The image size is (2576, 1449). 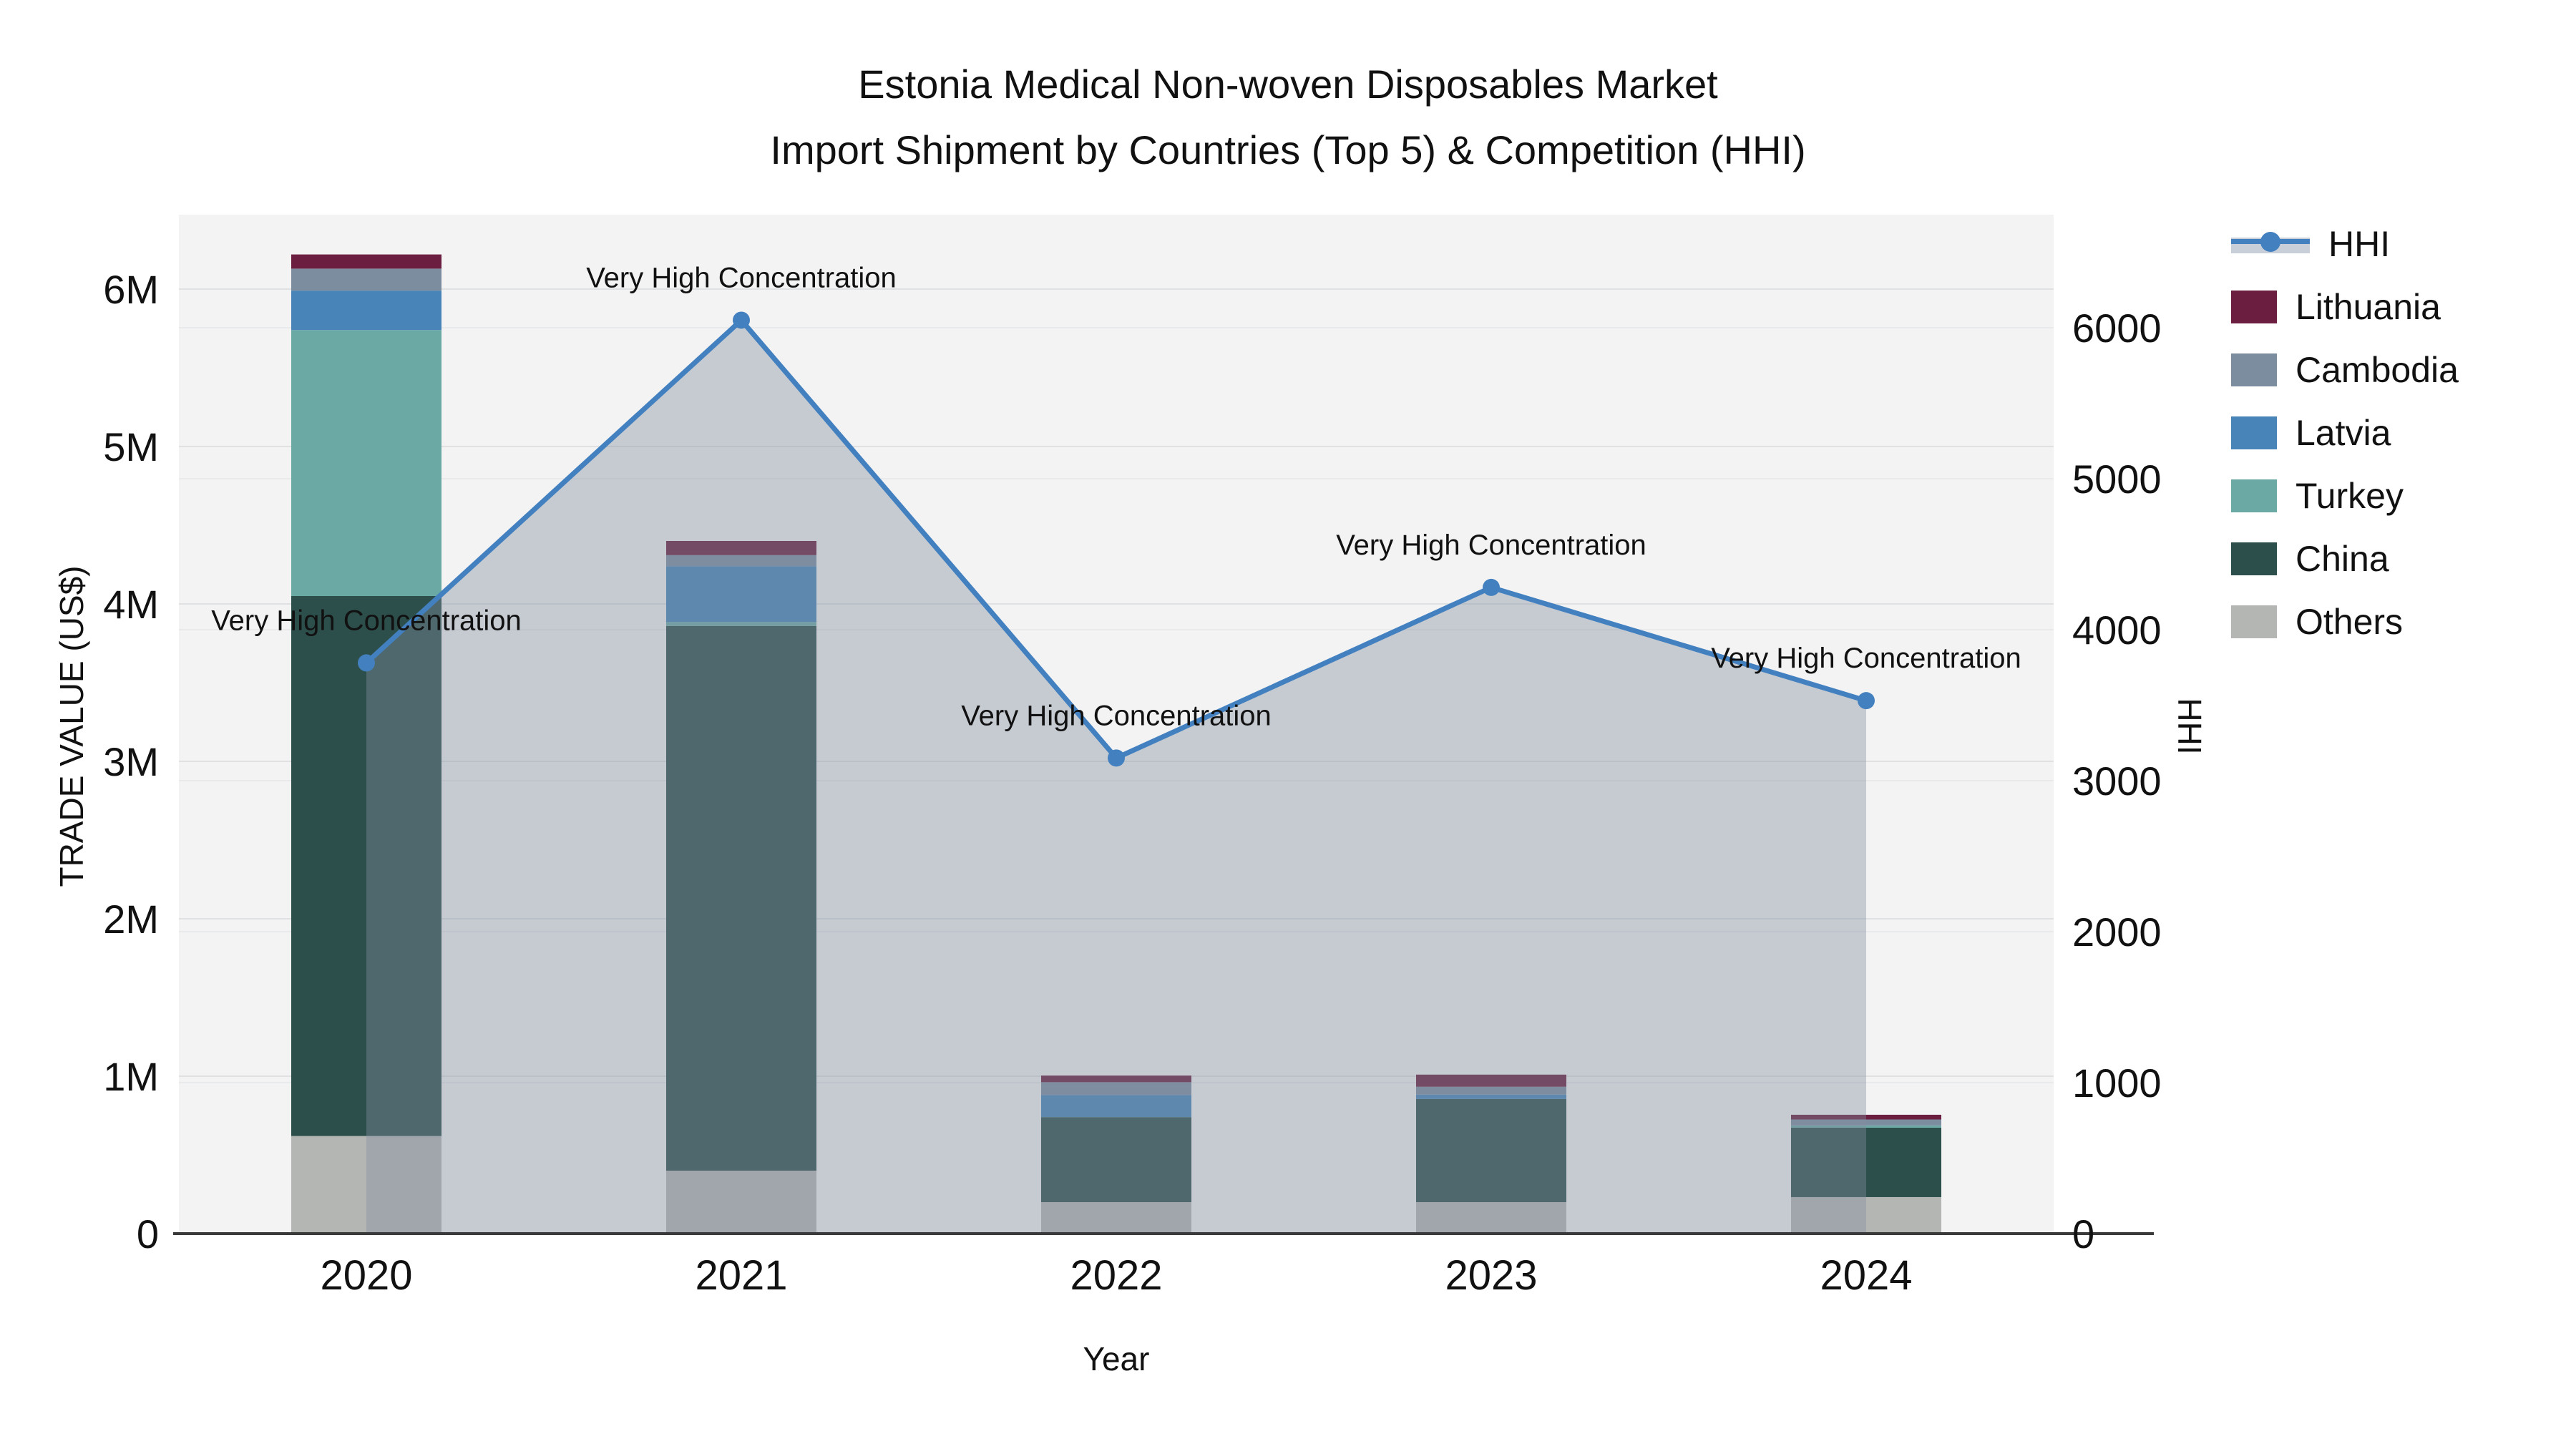 What do you see at coordinates (2117, 1083) in the screenshot?
I see `y-right-tick: 1000` at bounding box center [2117, 1083].